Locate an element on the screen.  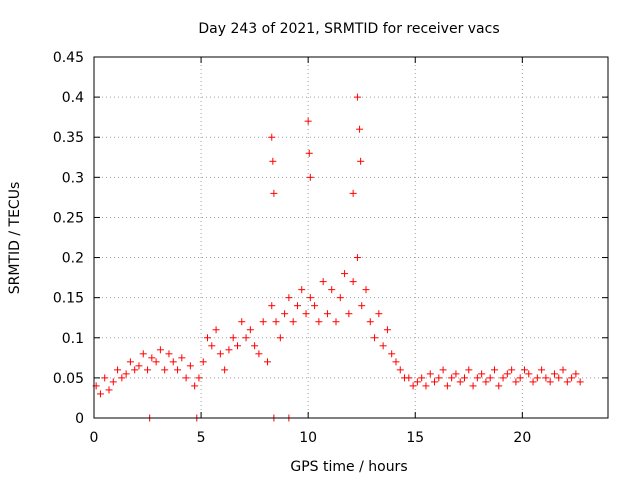
y-tick-label: 0.1 is located at coordinates (73, 339).